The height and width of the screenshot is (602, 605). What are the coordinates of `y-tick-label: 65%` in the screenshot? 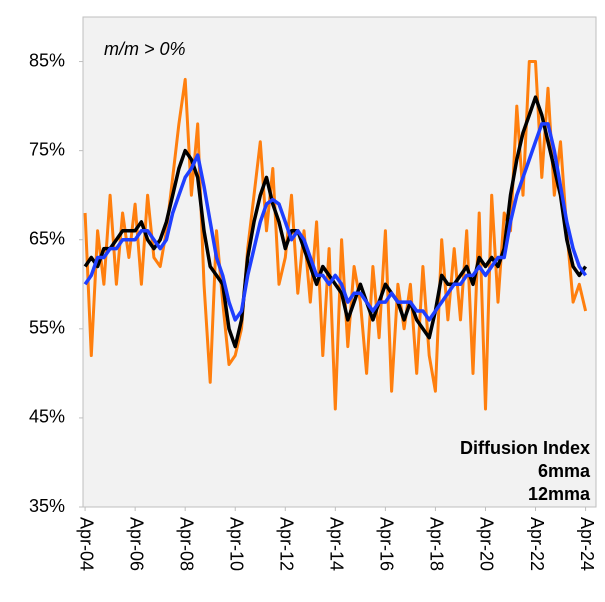 It's located at (47, 238).